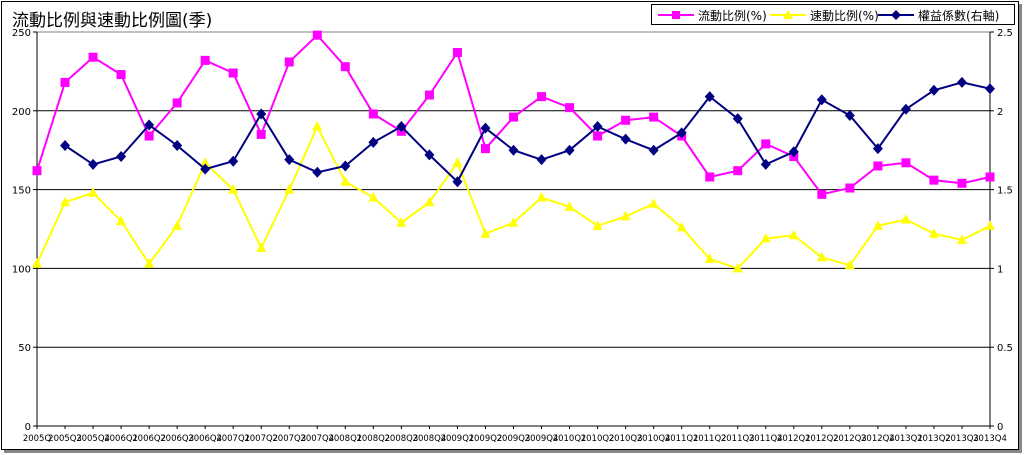 This screenshot has width=1024, height=455. What do you see at coordinates (682, 439) in the screenshot?
I see `x-tick-label: 2011Q1` at bounding box center [682, 439].